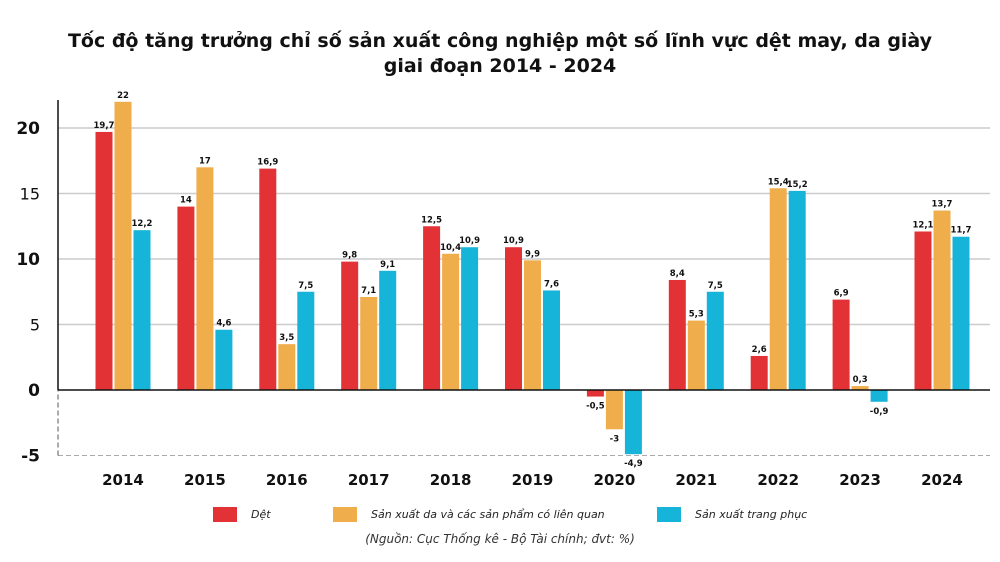 Image resolution: width=1000 pixels, height=562 pixels. I want to click on legend-item-da: Sản xuất da và các sản phẩm có liên quan, so click(469, 514).